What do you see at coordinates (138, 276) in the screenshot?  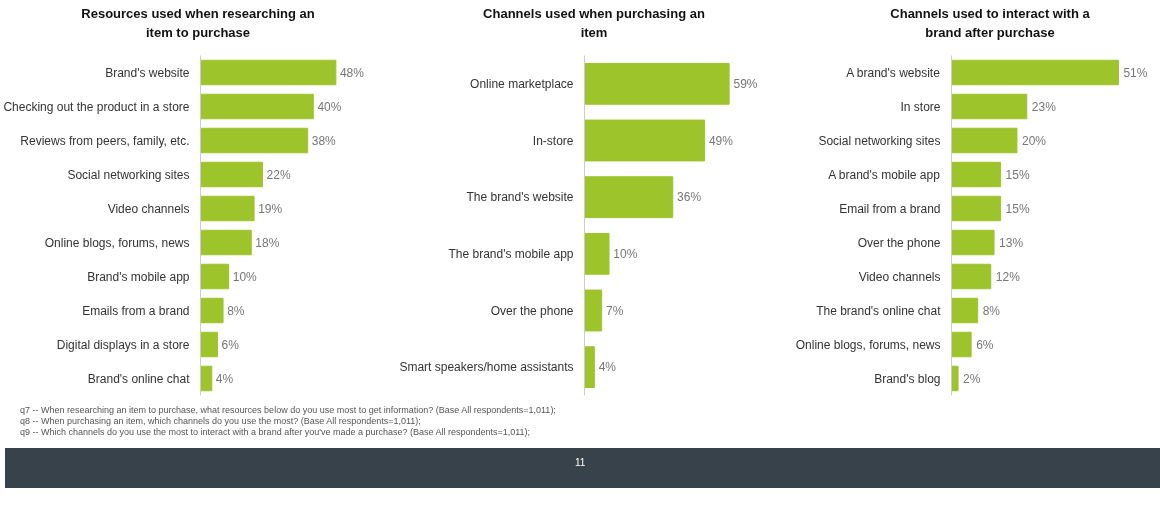 I see `y-tick-label: Brand's mobile app` at bounding box center [138, 276].